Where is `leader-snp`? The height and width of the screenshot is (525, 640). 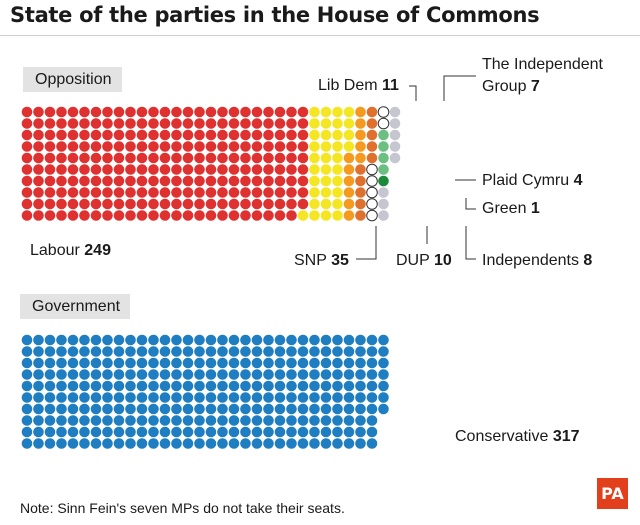 leader-snp is located at coordinates (366, 243).